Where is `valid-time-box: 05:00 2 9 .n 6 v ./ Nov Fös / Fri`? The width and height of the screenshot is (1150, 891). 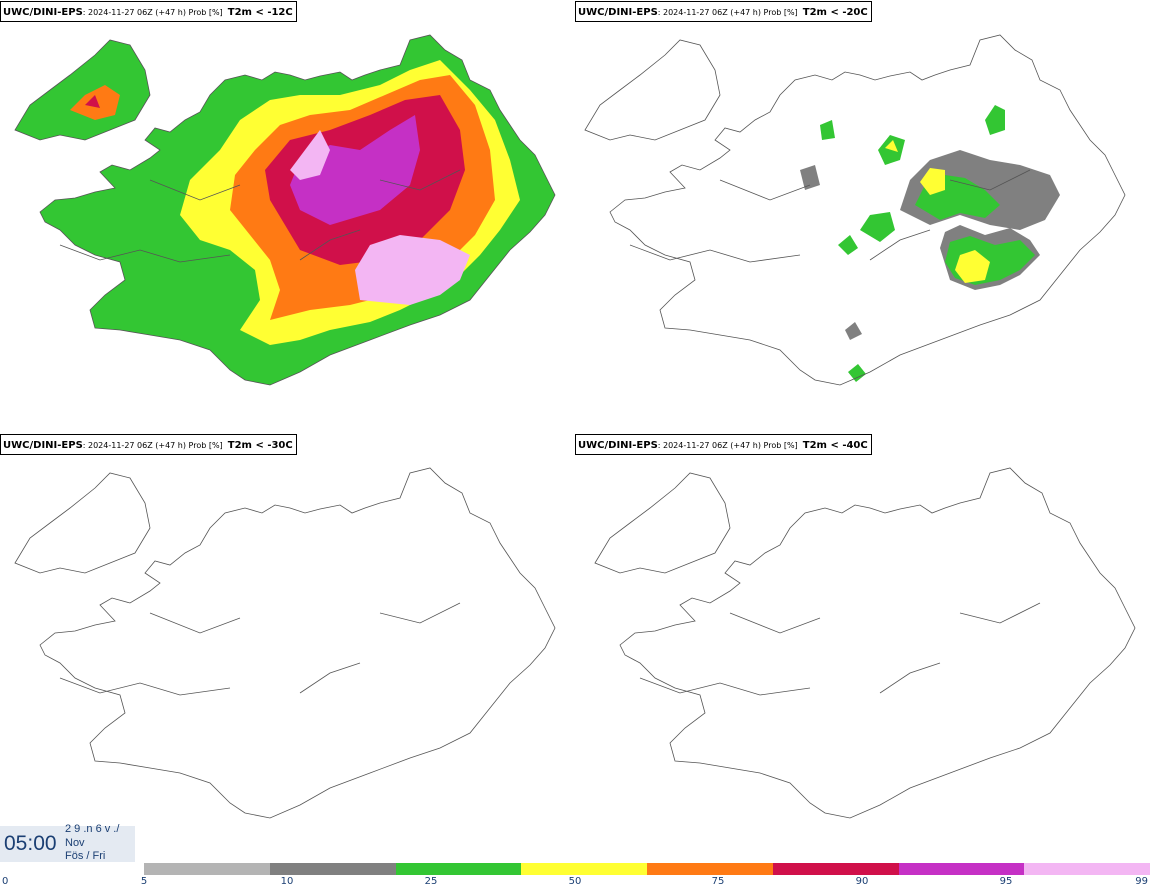 valid-time-box: 05:00 2 9 .n 6 v ./ Nov Fös / Fri is located at coordinates (67, 842).